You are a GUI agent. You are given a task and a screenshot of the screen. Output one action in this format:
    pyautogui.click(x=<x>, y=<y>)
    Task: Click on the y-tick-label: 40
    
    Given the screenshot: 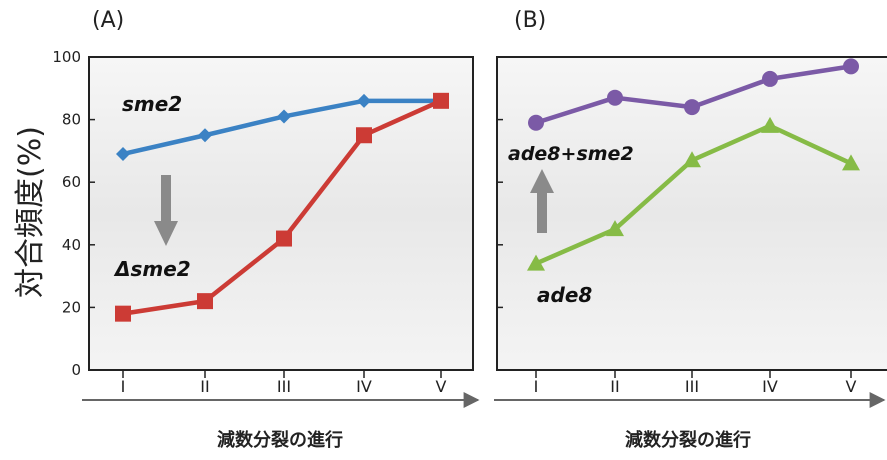 What is the action you would take?
    pyautogui.click(x=71, y=245)
    